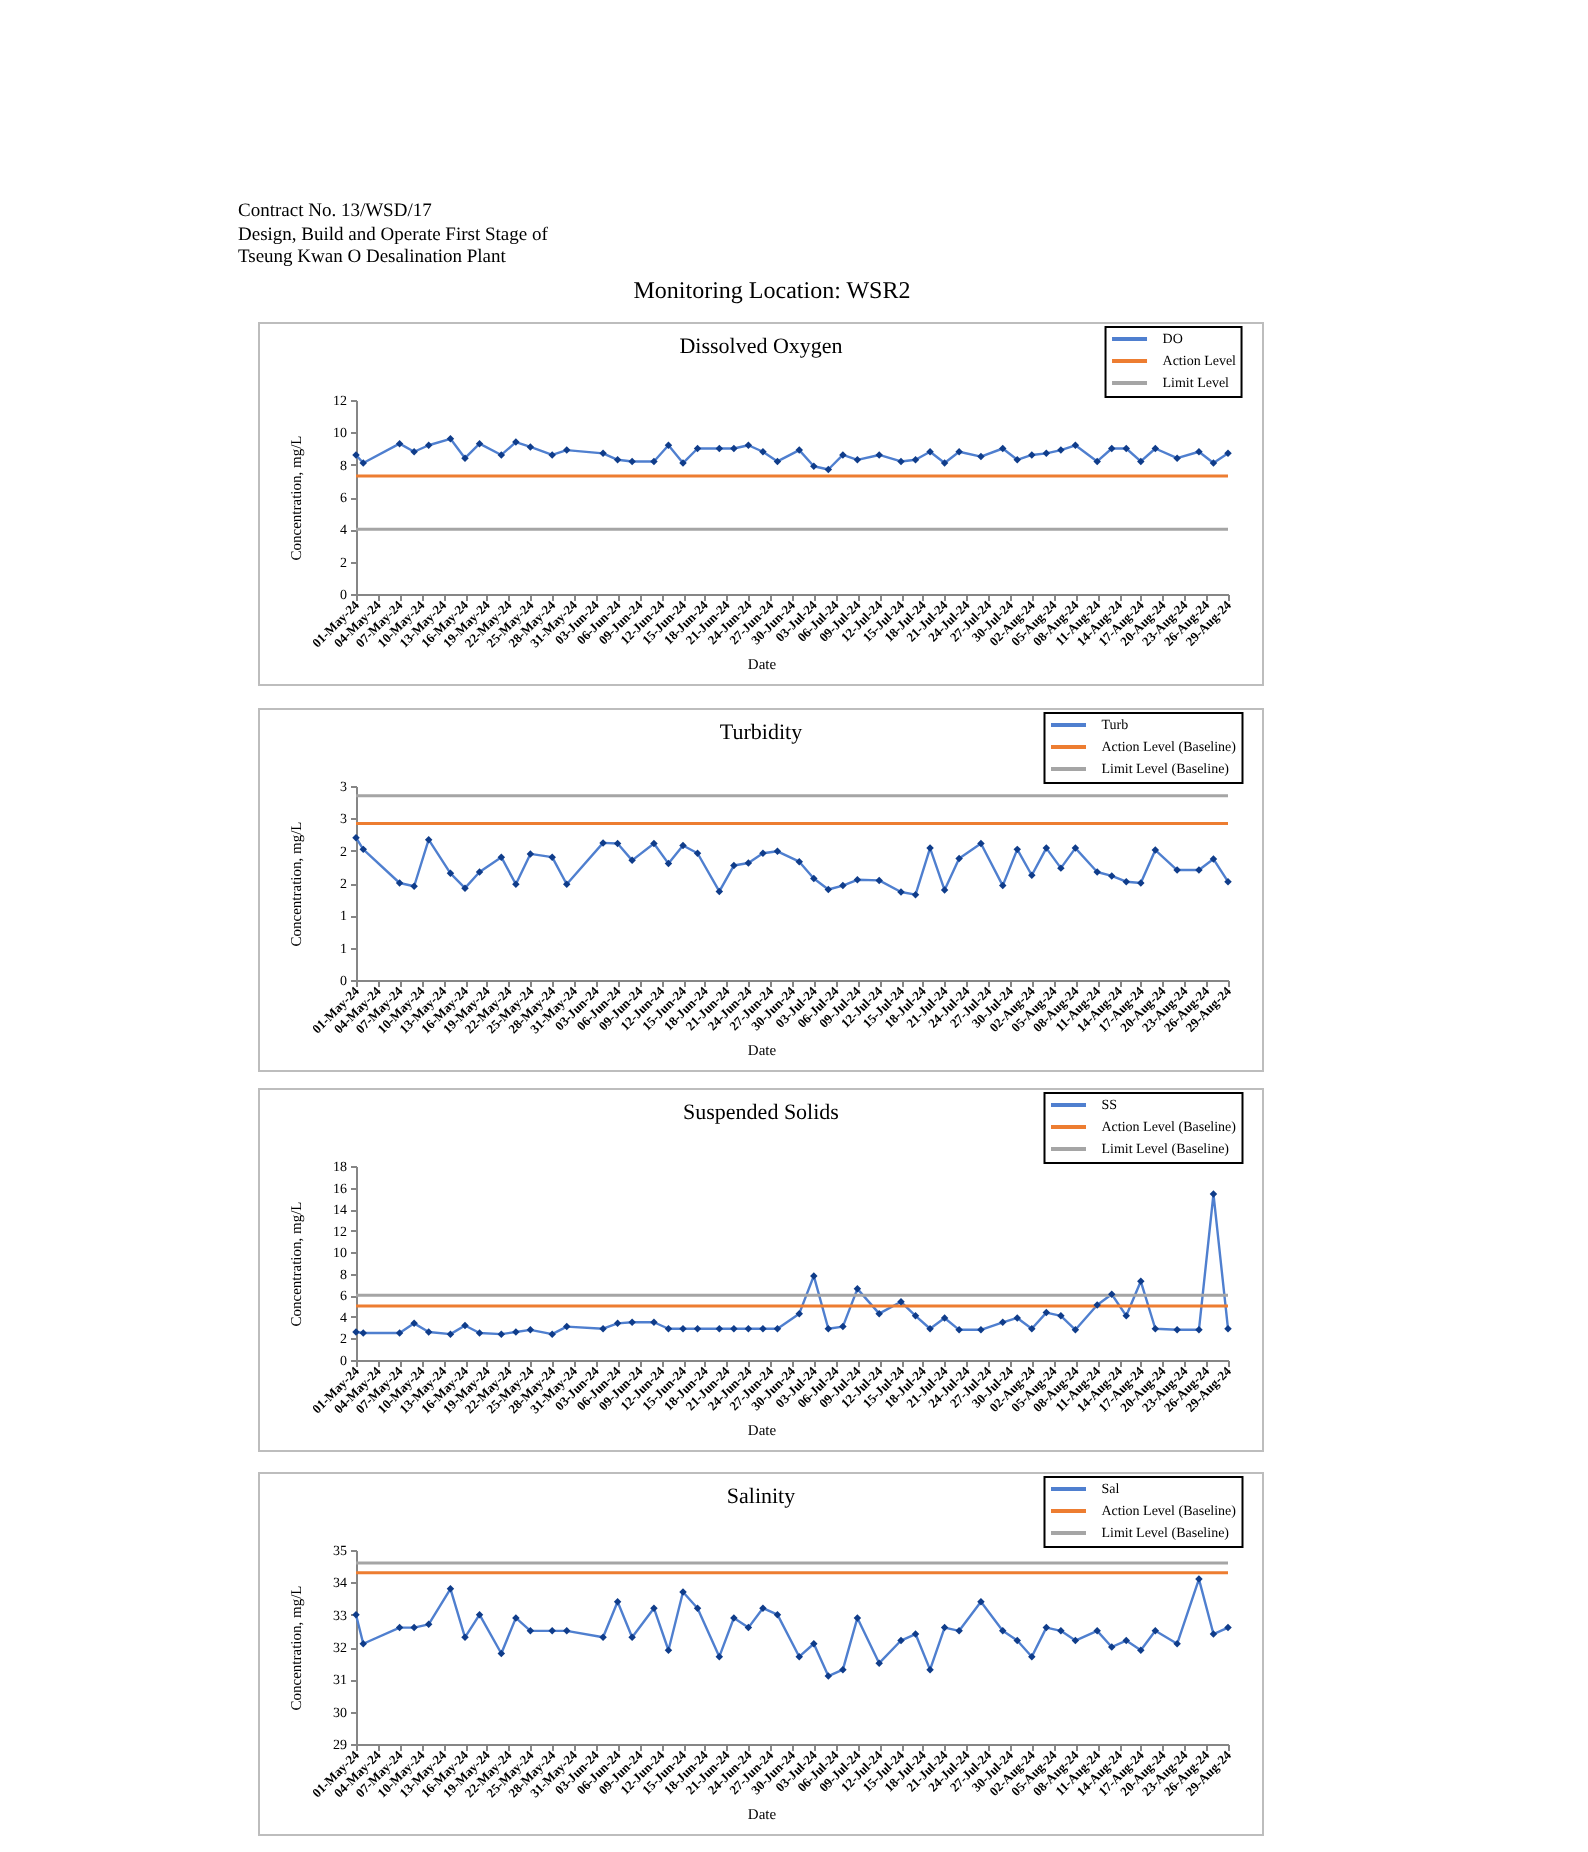 This screenshot has width=1588, height=1852. I want to click on text: Tseung Kwan O Desalination Plant, so click(372, 259).